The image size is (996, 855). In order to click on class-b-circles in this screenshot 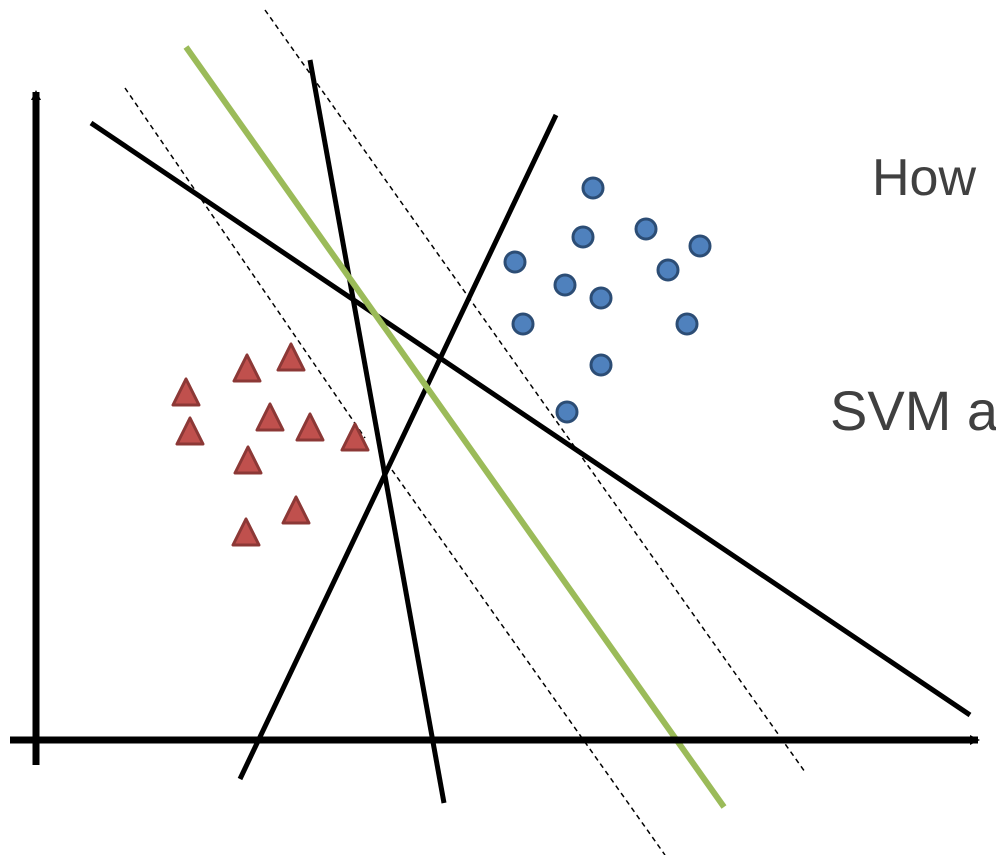, I will do `click(607, 300)`.